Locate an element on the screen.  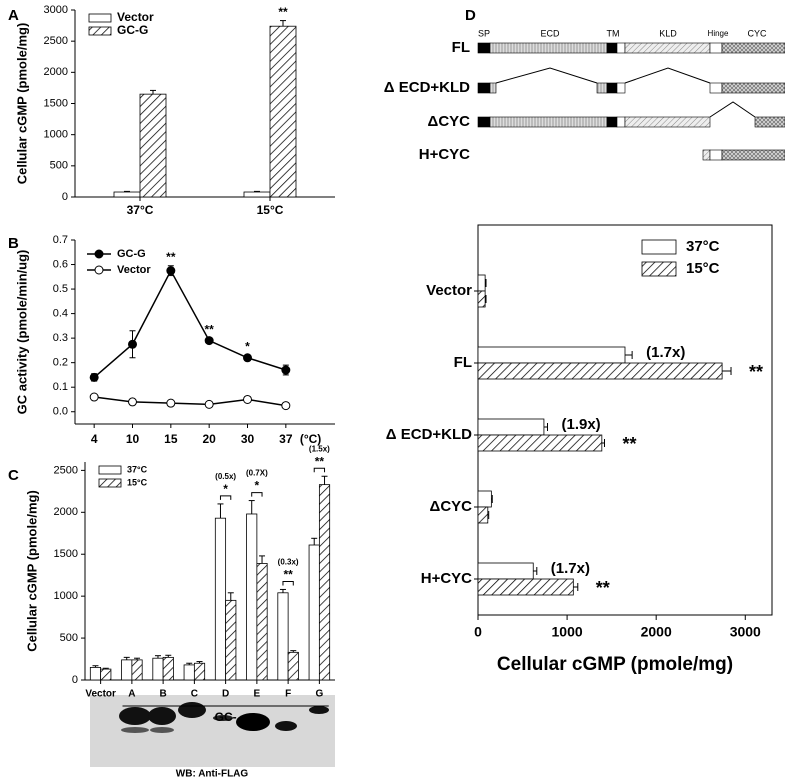
y-axis-label: Cellular cGMP (pmole/mg) is located at coordinates (21, 104).